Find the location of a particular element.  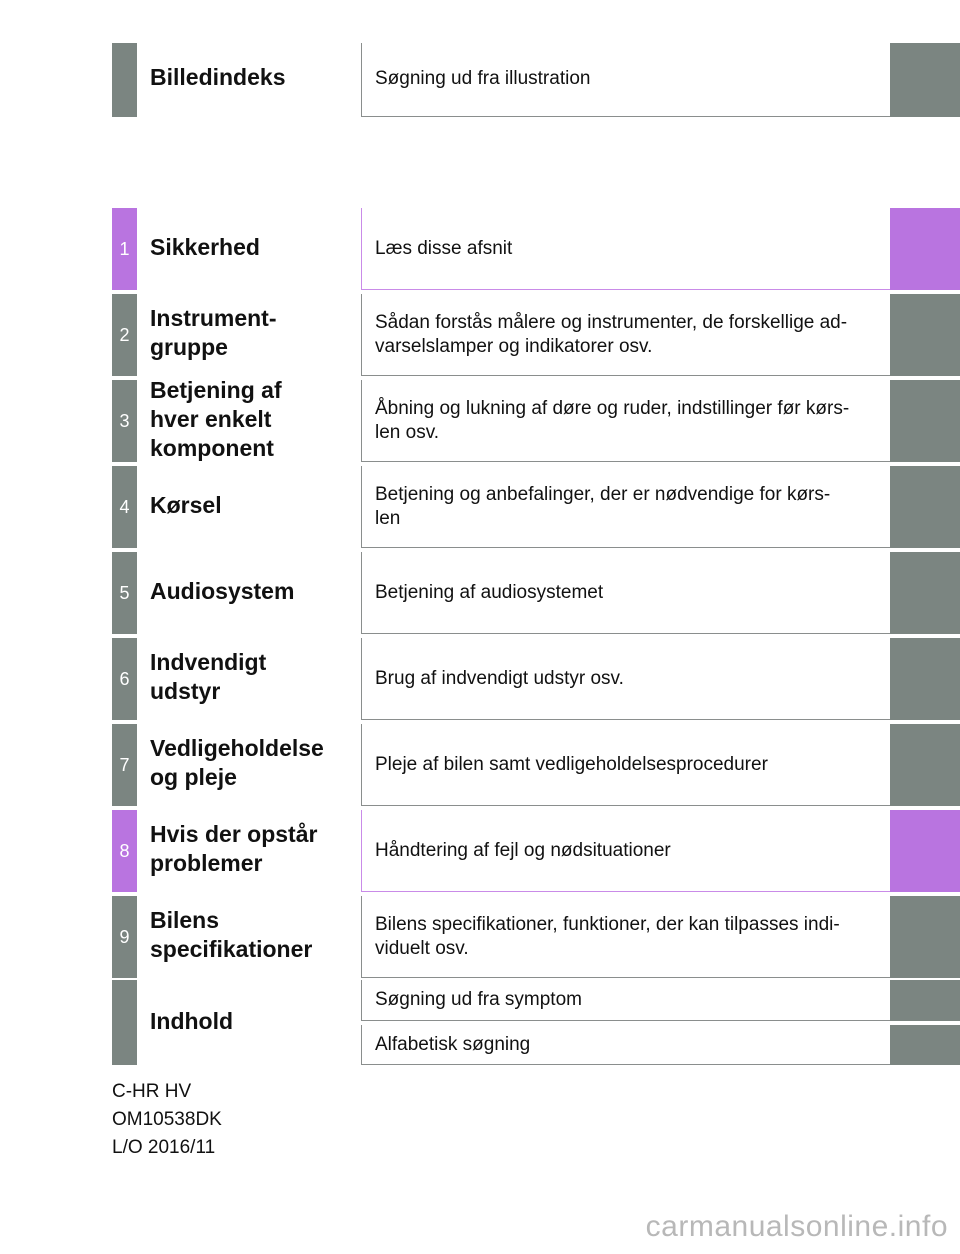

section-description-box: Læs disse afsnit is located at coordinates (625, 249).